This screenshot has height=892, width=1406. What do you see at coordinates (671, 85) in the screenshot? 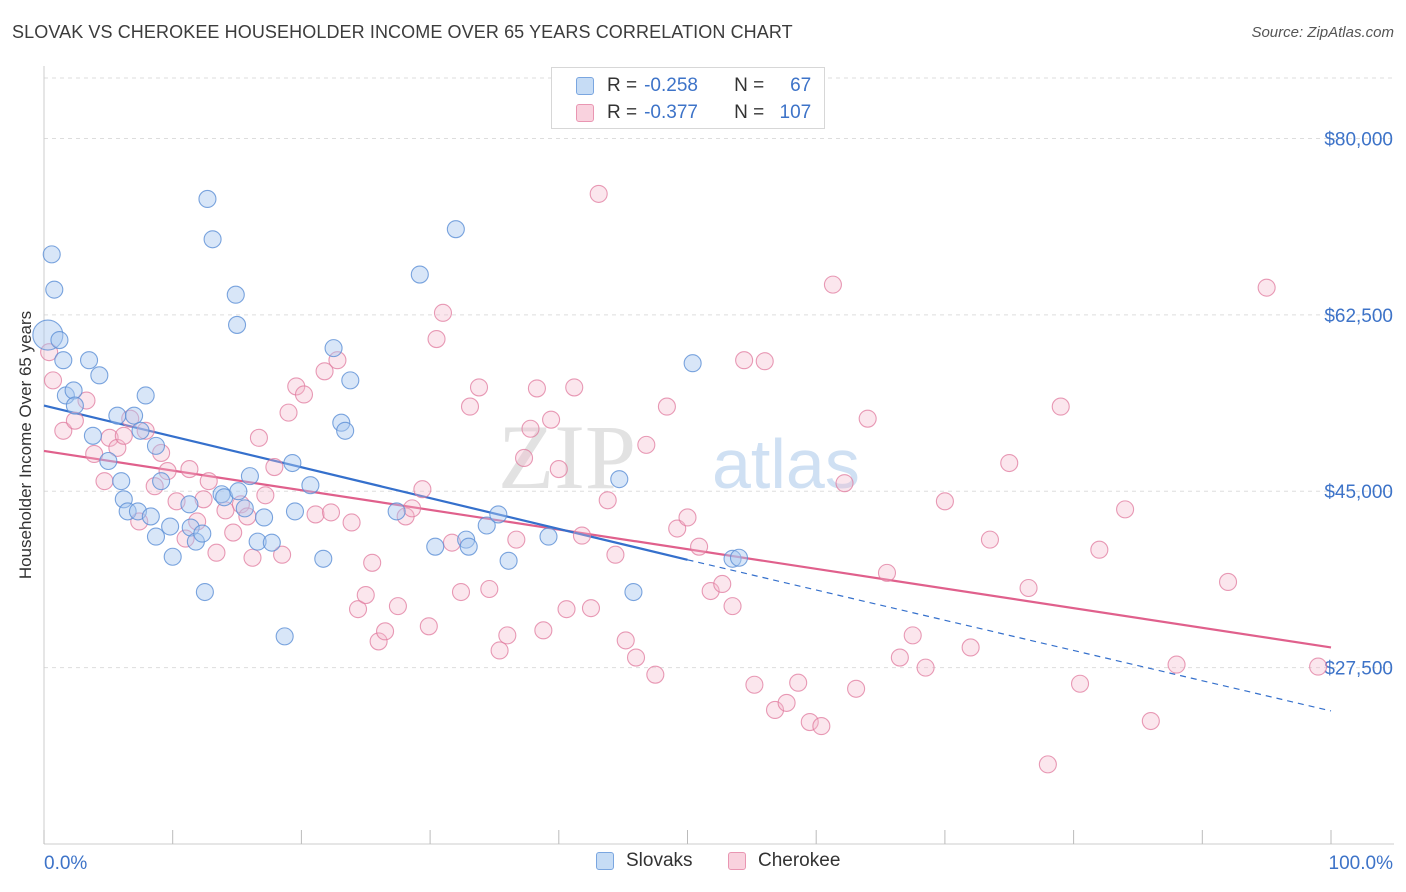
I see `r-value: -0.258` at bounding box center [671, 85].